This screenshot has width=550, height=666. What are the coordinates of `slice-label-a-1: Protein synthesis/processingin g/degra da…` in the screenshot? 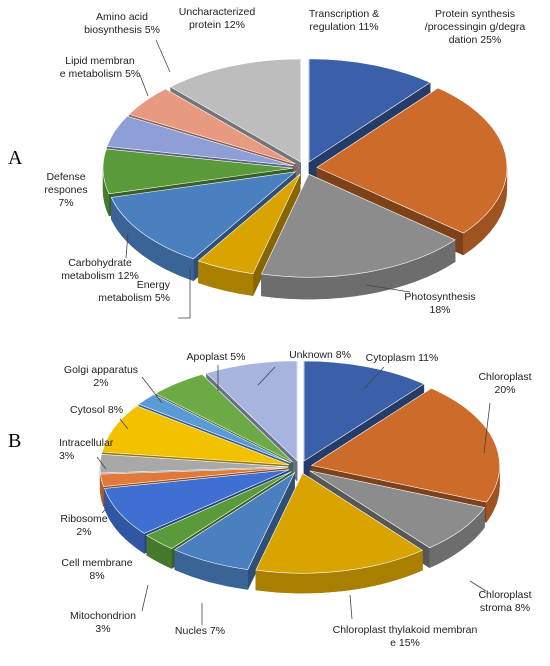 It's located at (475, 27).